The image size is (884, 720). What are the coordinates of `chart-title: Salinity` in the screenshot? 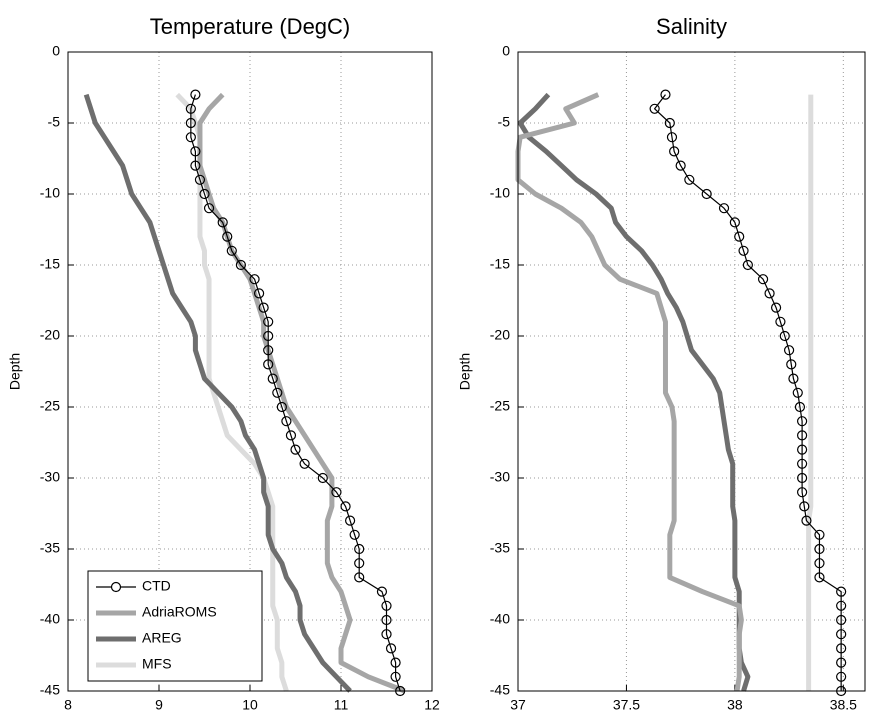 It's located at (691, 26).